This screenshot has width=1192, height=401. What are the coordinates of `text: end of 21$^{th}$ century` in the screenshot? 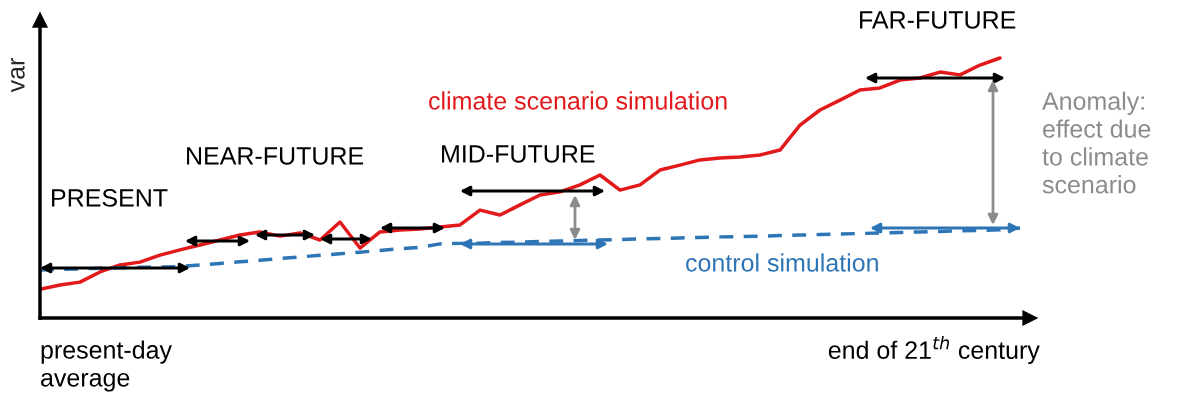 It's located at (934, 349).